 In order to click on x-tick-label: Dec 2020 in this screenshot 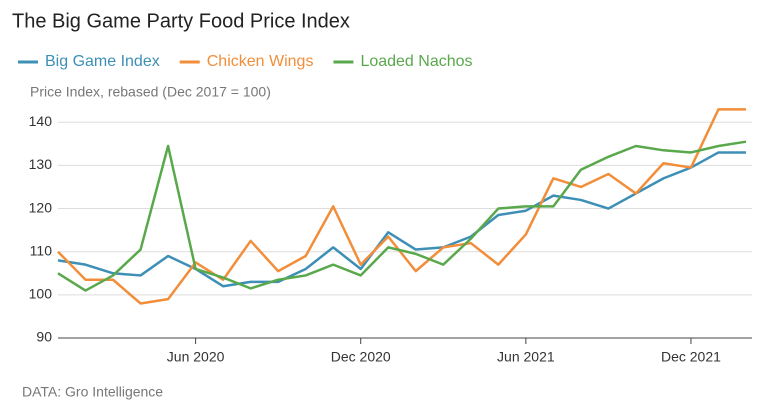, I will do `click(361, 357)`.